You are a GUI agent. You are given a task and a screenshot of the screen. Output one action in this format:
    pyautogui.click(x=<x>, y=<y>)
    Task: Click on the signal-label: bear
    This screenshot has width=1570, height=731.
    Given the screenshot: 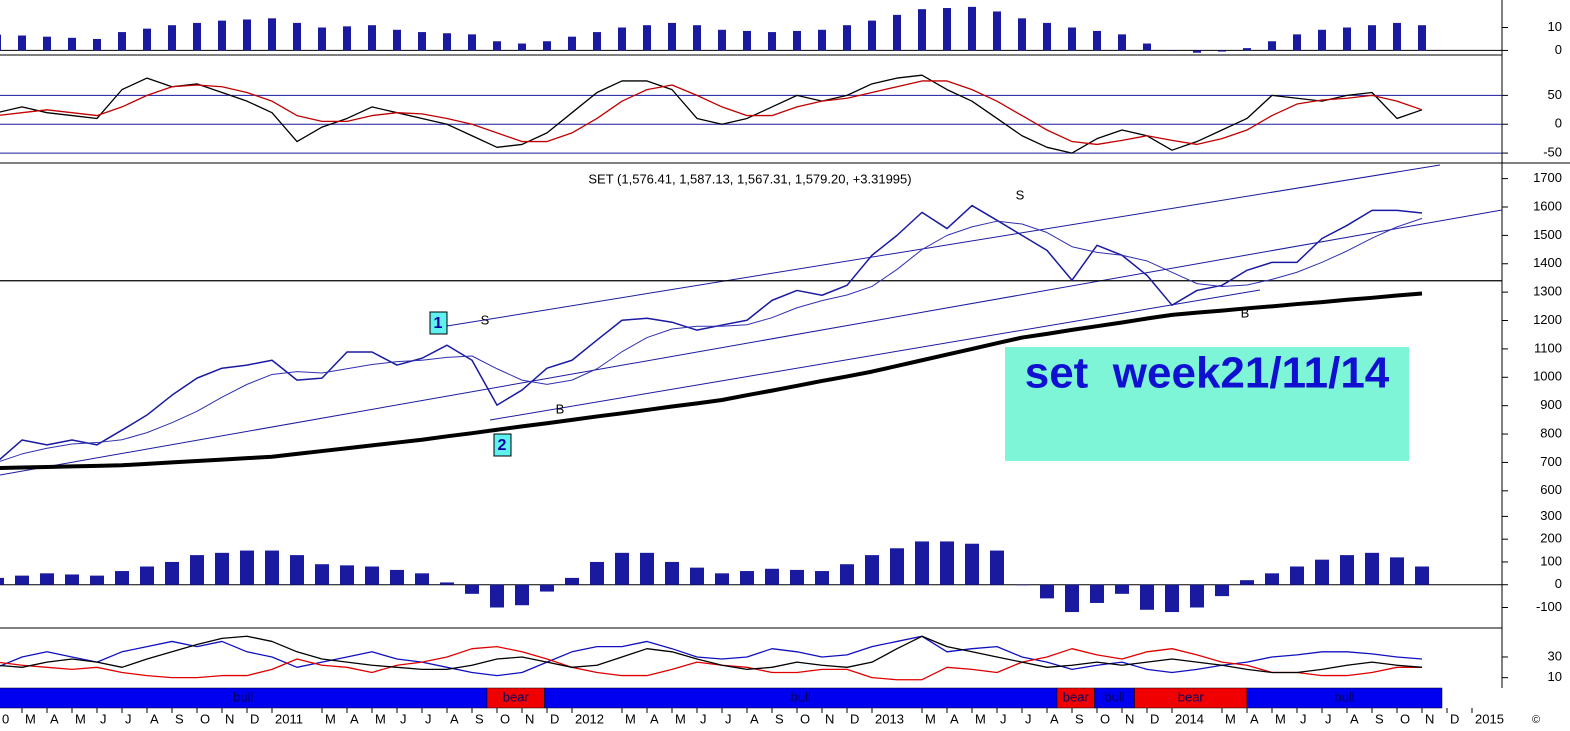 What is the action you would take?
    pyautogui.click(x=1076, y=696)
    